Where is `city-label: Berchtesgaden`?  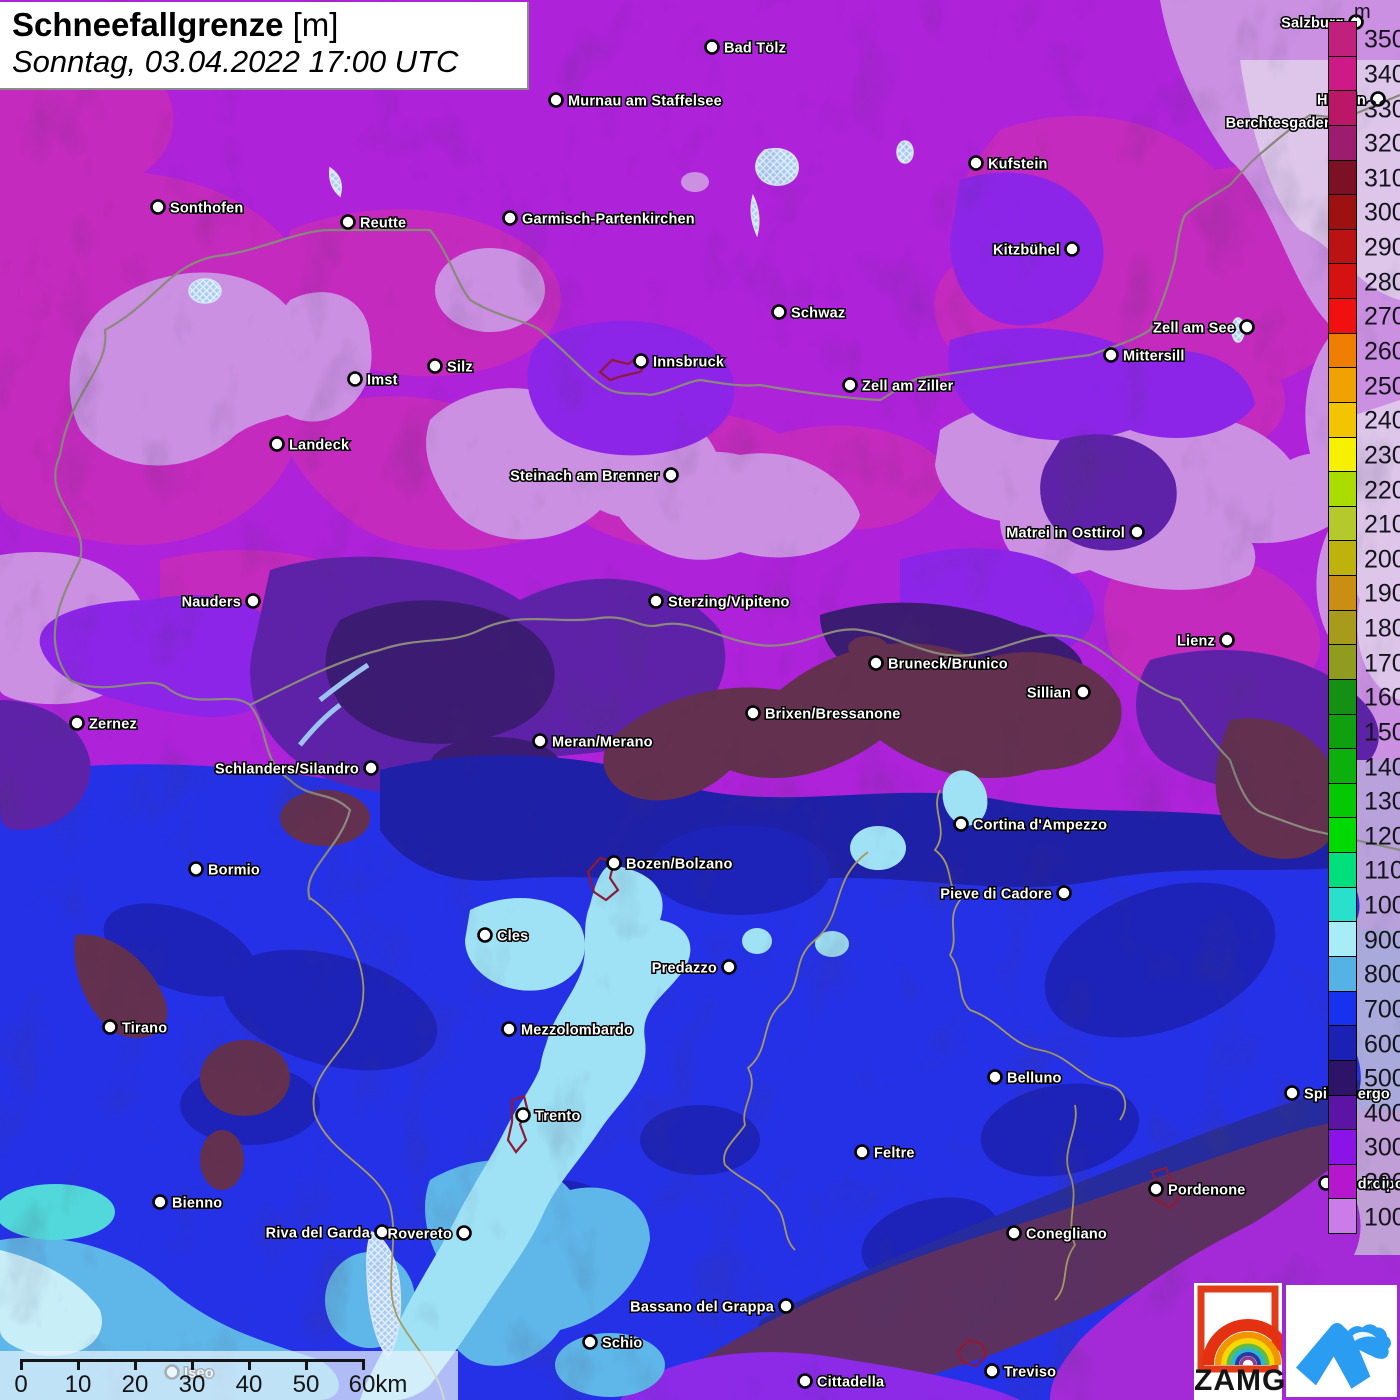
city-label: Berchtesgaden is located at coordinates (1279, 124).